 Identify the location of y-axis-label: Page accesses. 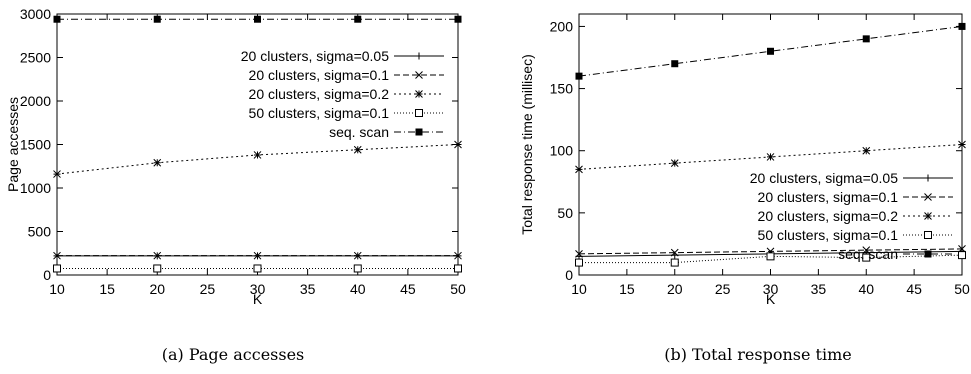
(13, 144).